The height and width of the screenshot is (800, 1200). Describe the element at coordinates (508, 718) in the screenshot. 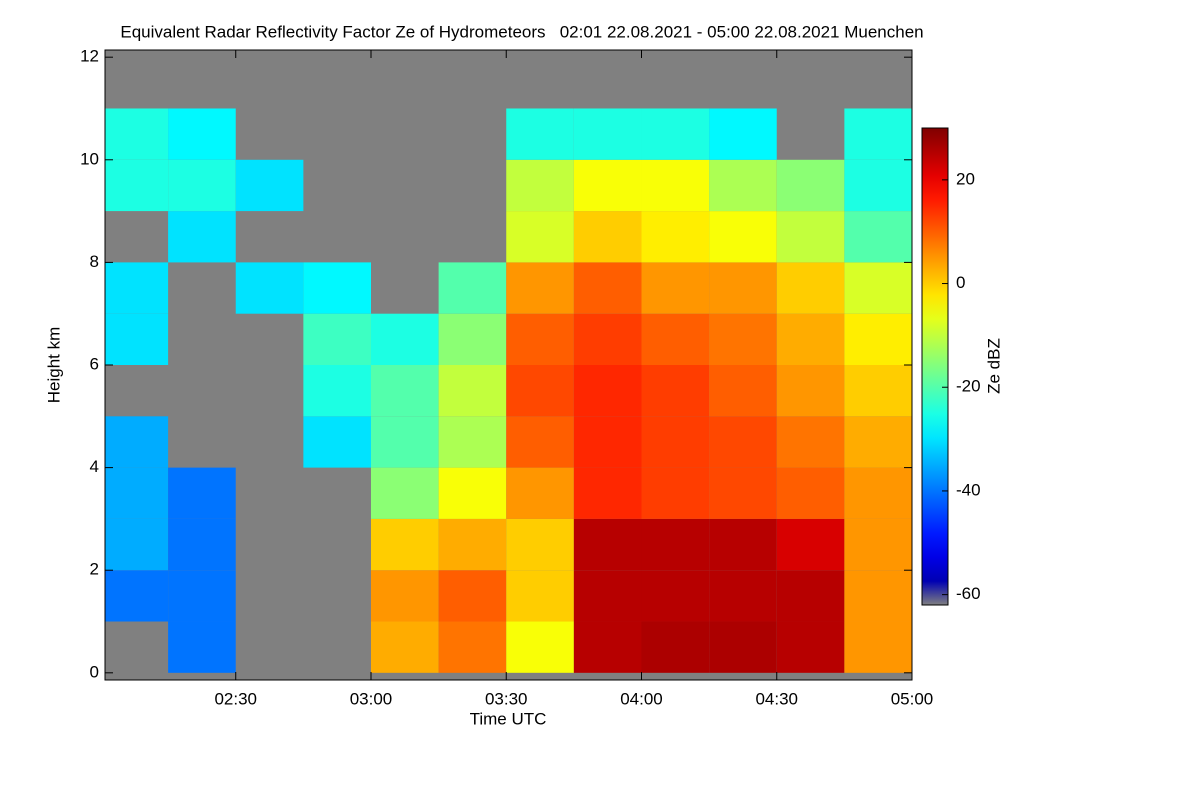

I see `x-axis-label: Time UTC` at that location.